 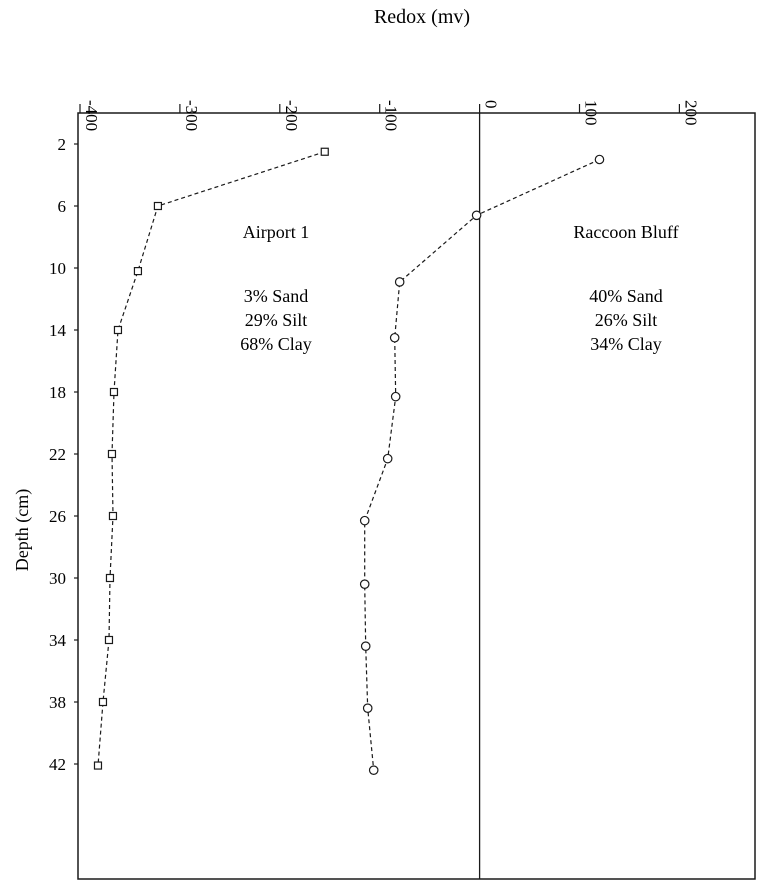 What do you see at coordinates (626, 344) in the screenshot?
I see `composition-label: 34% Clay` at bounding box center [626, 344].